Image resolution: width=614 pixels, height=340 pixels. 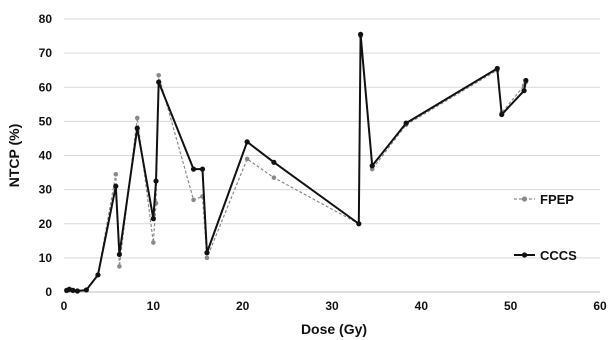 What do you see at coordinates (154, 306) in the screenshot?
I see `x-tick-label-10: 10` at bounding box center [154, 306].